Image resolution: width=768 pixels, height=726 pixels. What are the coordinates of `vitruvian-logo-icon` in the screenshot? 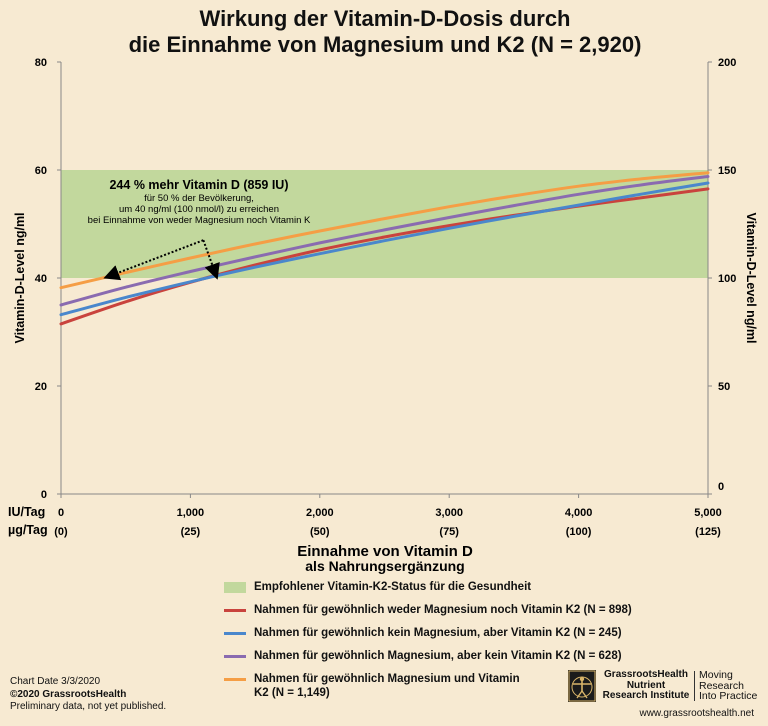 It's located at (582, 686).